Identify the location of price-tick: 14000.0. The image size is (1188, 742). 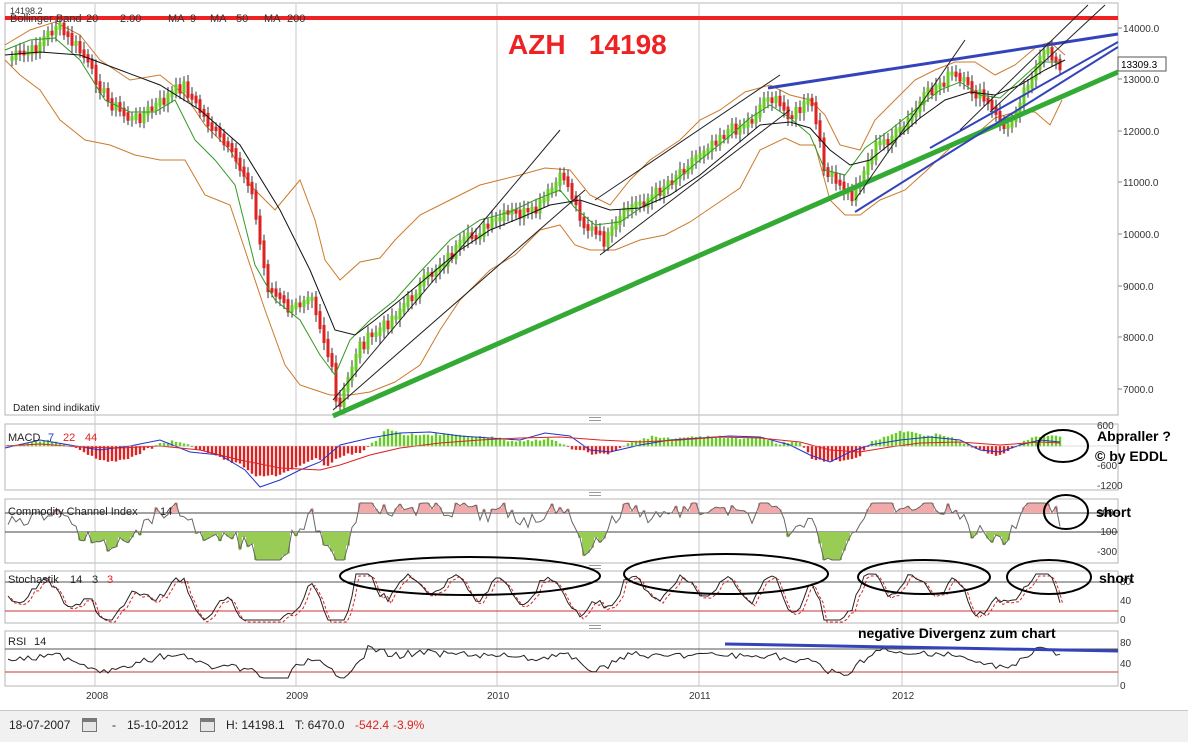
(1141, 29).